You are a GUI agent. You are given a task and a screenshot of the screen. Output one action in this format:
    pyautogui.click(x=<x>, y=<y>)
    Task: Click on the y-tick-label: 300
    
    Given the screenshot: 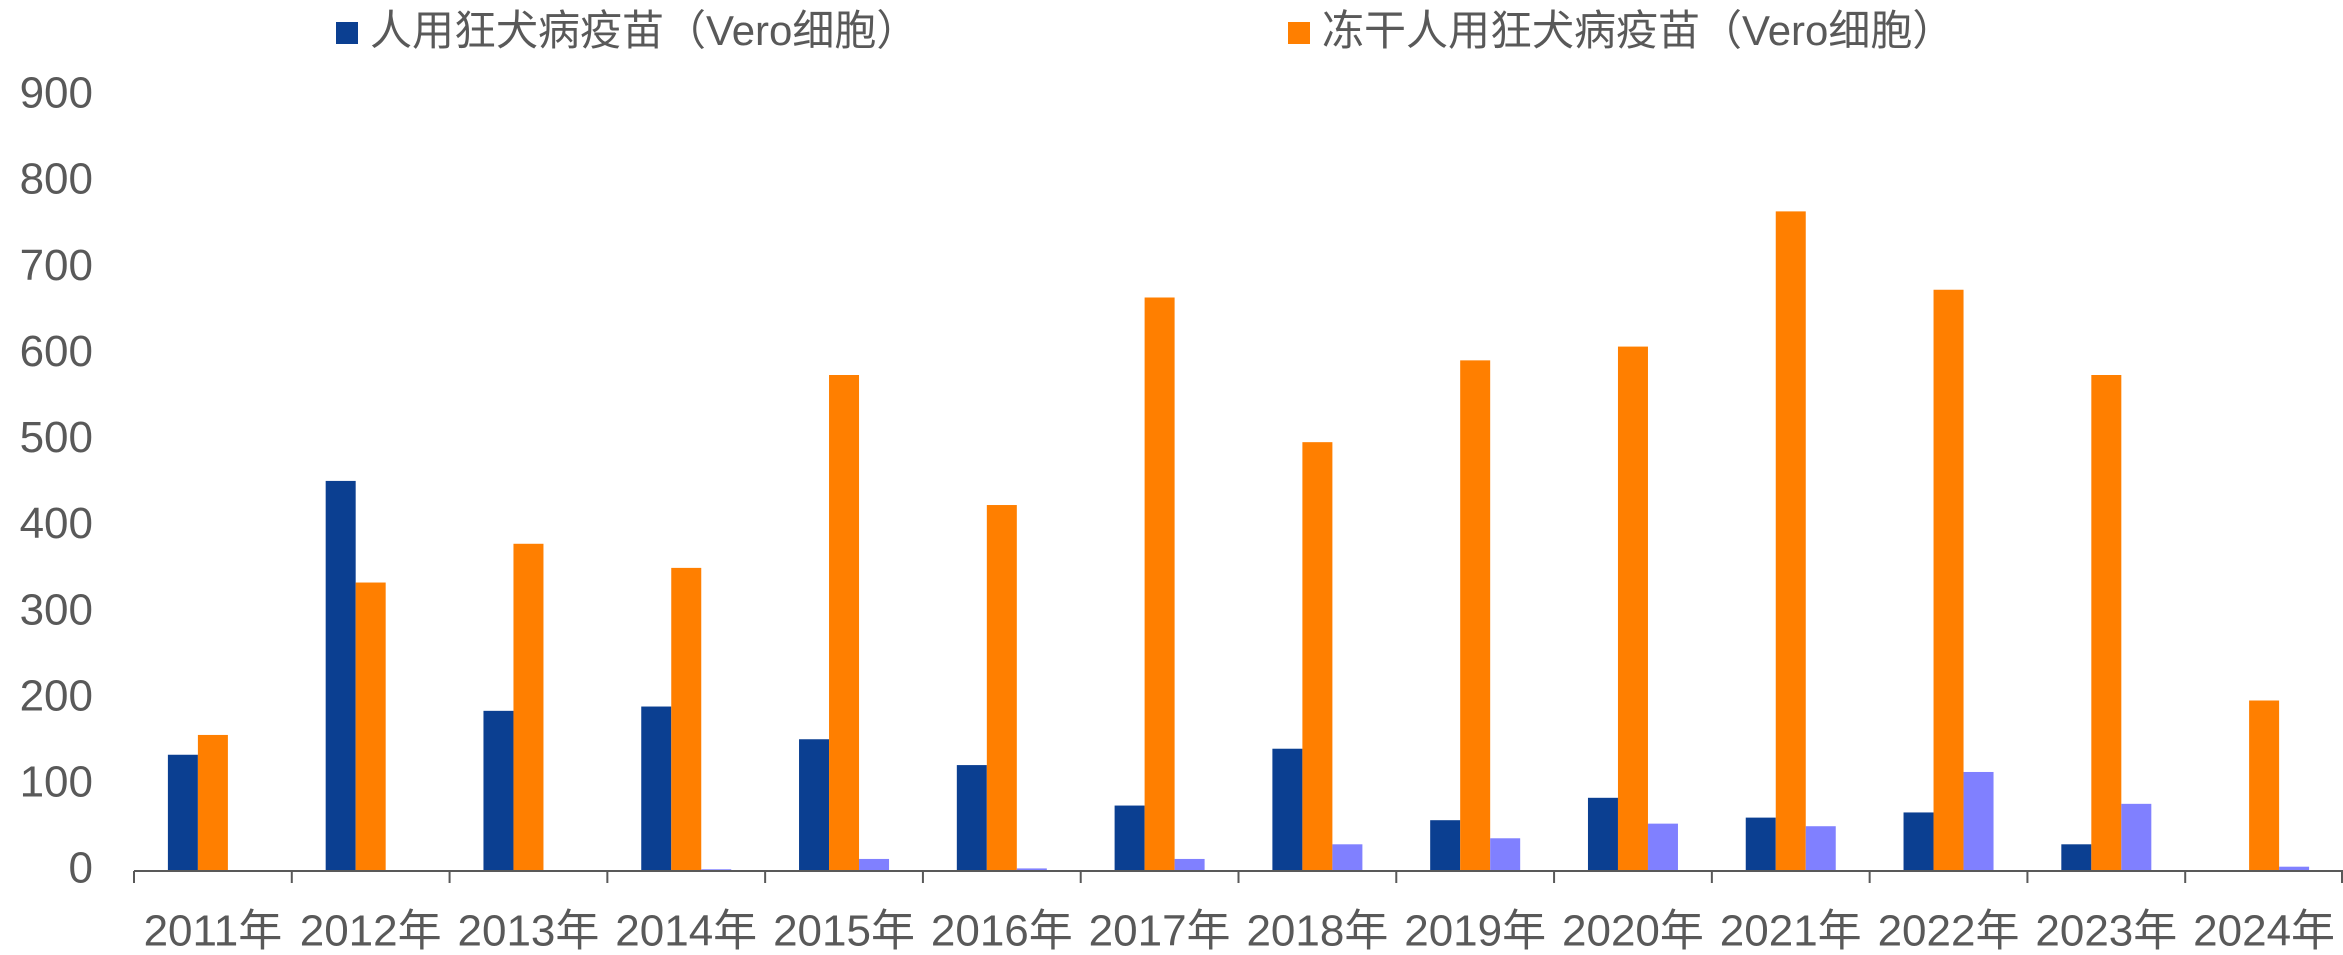 What is the action you would take?
    pyautogui.click(x=56, y=609)
    